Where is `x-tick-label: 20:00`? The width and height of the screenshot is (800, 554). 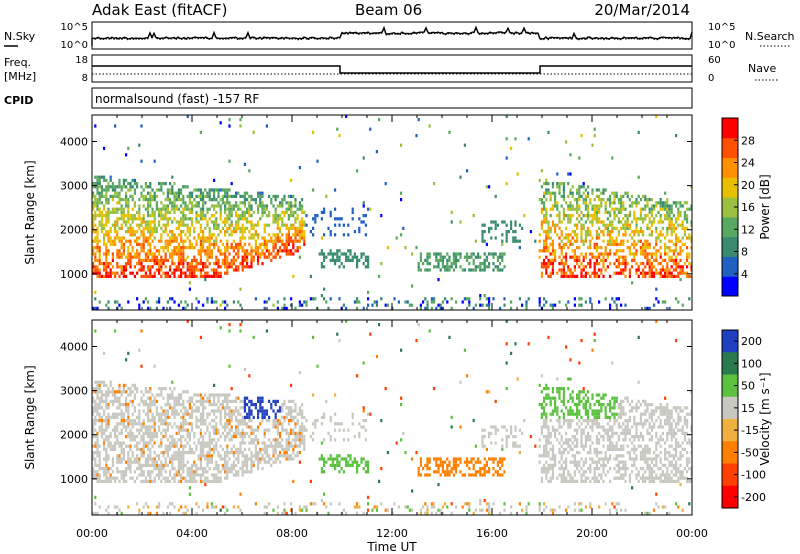
x-tick-label: 20:00 is located at coordinates (592, 533).